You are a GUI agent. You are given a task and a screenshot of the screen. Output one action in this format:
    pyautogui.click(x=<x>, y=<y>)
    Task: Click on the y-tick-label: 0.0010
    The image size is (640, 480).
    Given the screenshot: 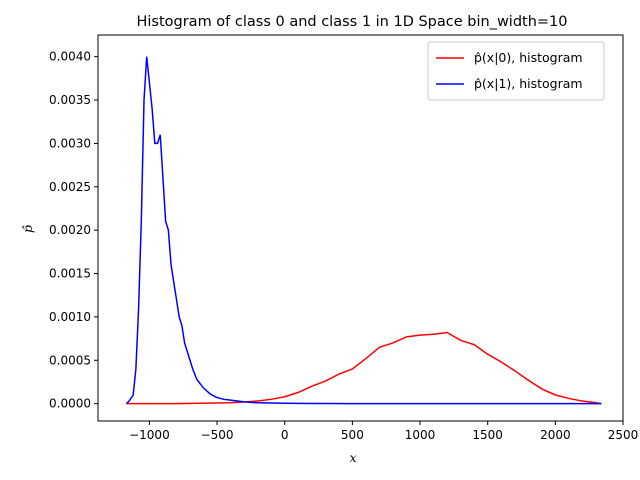 What is the action you would take?
    pyautogui.click(x=70, y=317)
    